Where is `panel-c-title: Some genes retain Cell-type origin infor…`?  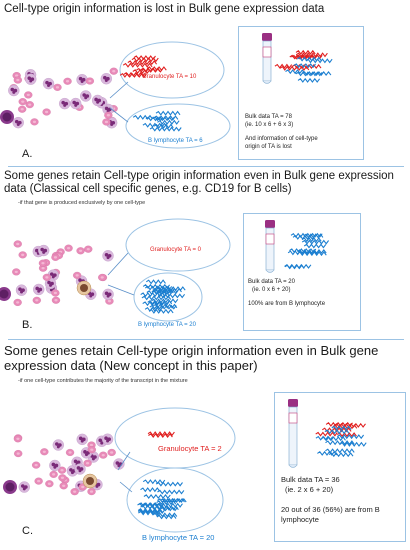
panel-c-title: Some genes retain Cell-type origin infor… is located at coordinates (191, 358).